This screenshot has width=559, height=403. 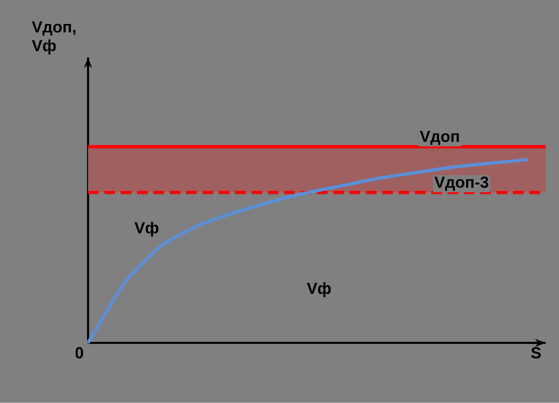 What do you see at coordinates (146, 229) in the screenshot?
I see `series-label: Vф` at bounding box center [146, 229].